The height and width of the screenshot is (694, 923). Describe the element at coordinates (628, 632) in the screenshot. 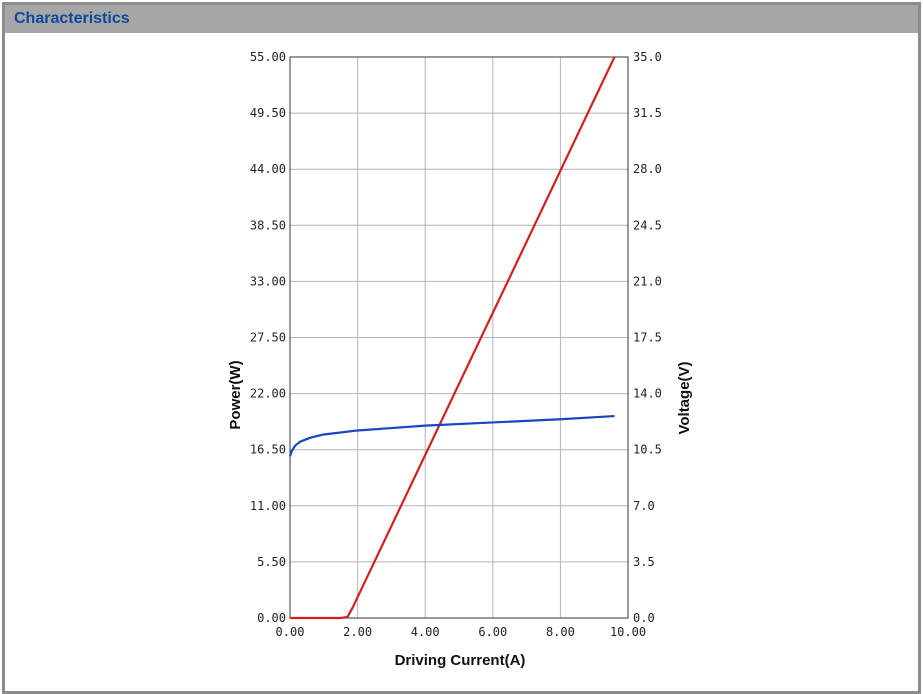

I see `x-tick-label: 10.00` at that location.